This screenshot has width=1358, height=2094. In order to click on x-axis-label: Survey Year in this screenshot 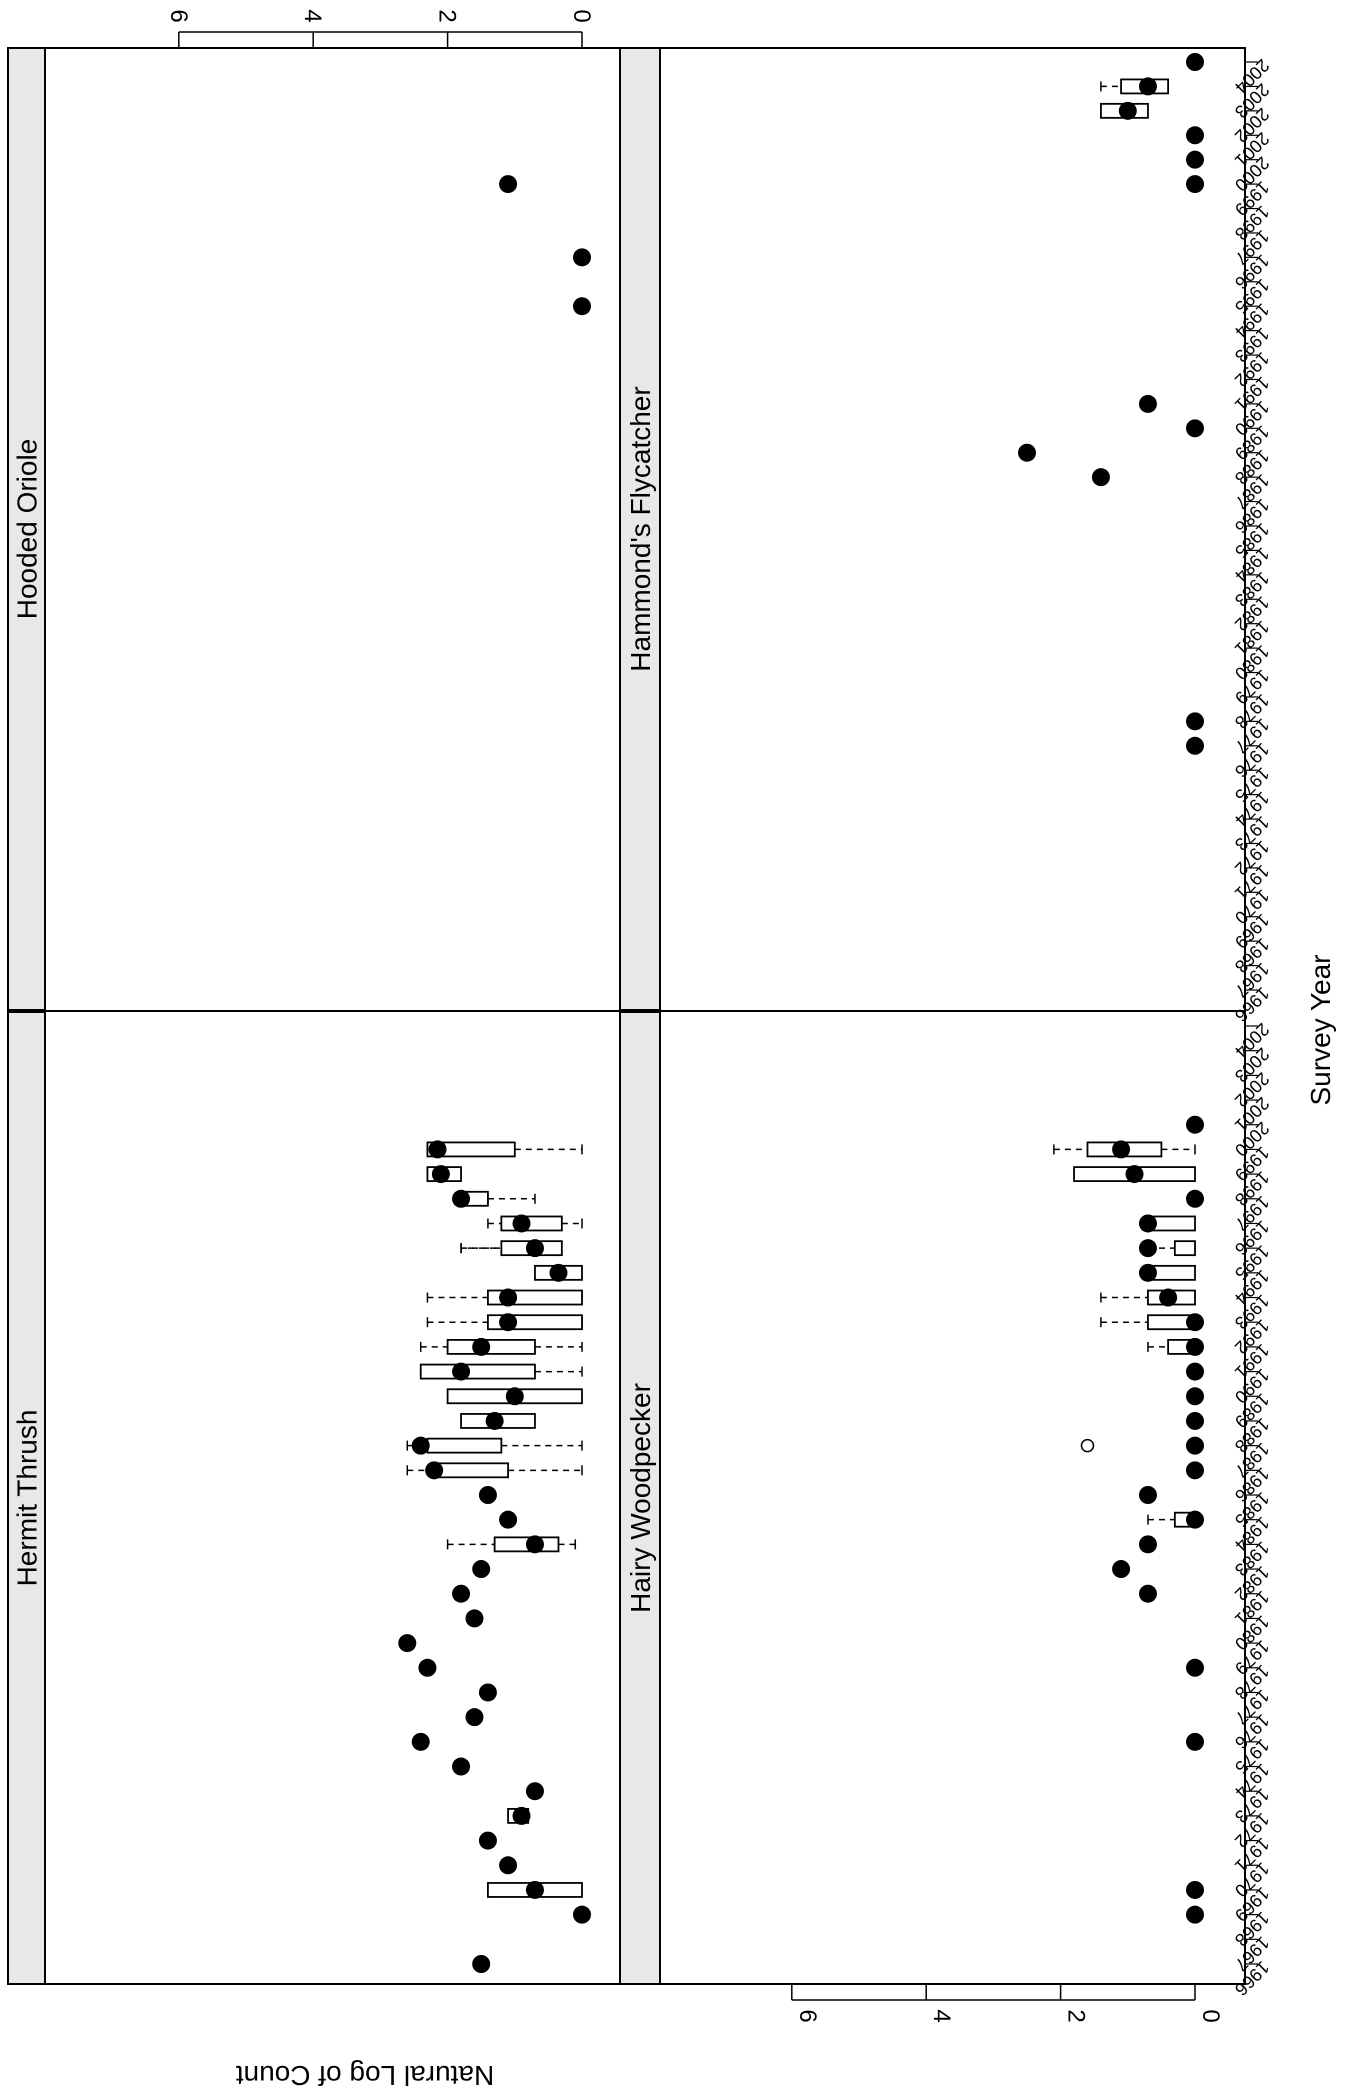, I will do `click(1320, 1030)`.